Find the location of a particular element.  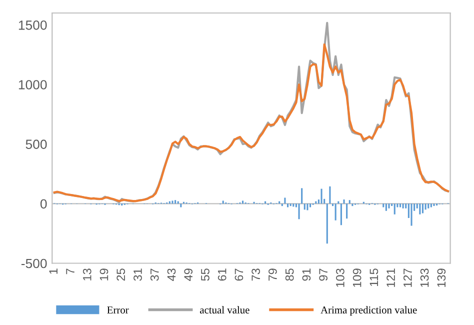

x-tick-label: 25 is located at coordinates (121, 274).